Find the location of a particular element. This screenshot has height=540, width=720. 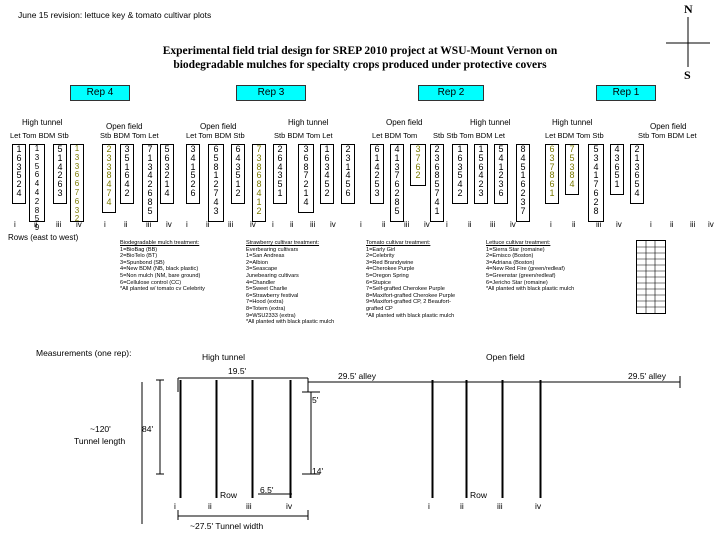

mulch-legend-title: Biodegradable mulch treatment: is located at coordinates (160, 243).